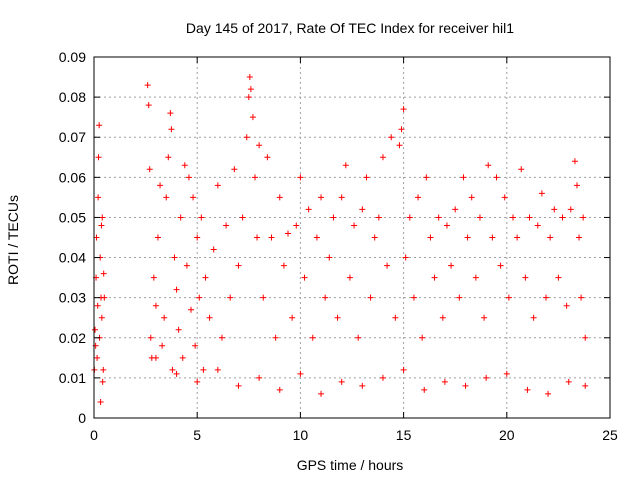 The height and width of the screenshot is (480, 640). What do you see at coordinates (404, 435) in the screenshot?
I see `x-tick-label: 15` at bounding box center [404, 435].